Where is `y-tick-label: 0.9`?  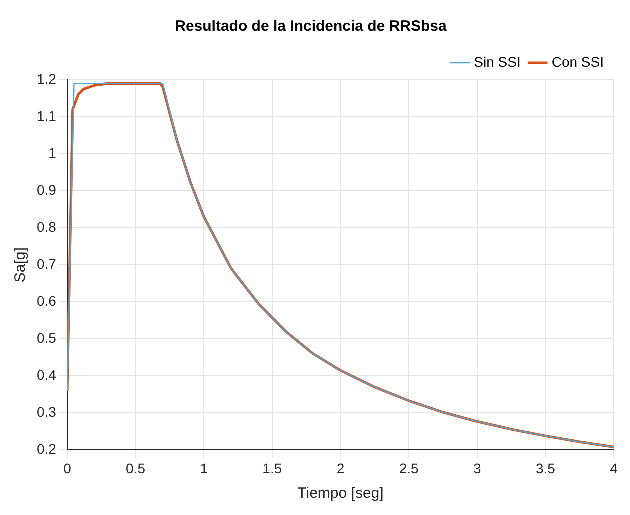 y-tick-label: 0.9 is located at coordinates (46, 190).